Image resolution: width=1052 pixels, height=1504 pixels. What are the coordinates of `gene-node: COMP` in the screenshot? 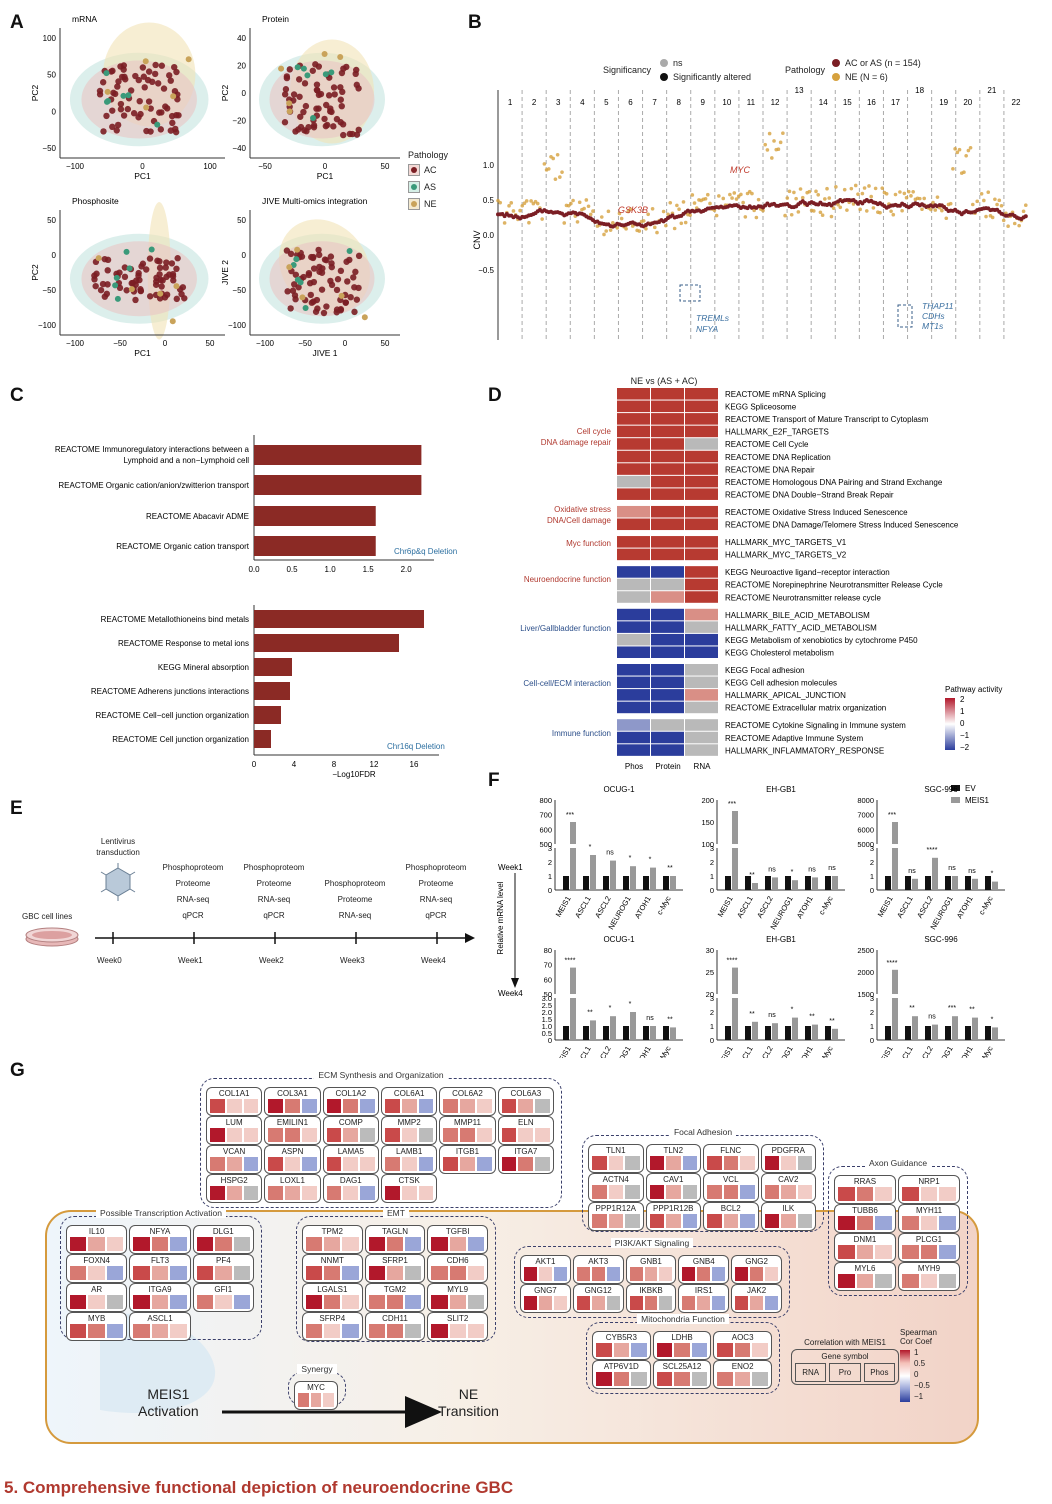 It's located at (350, 1130).